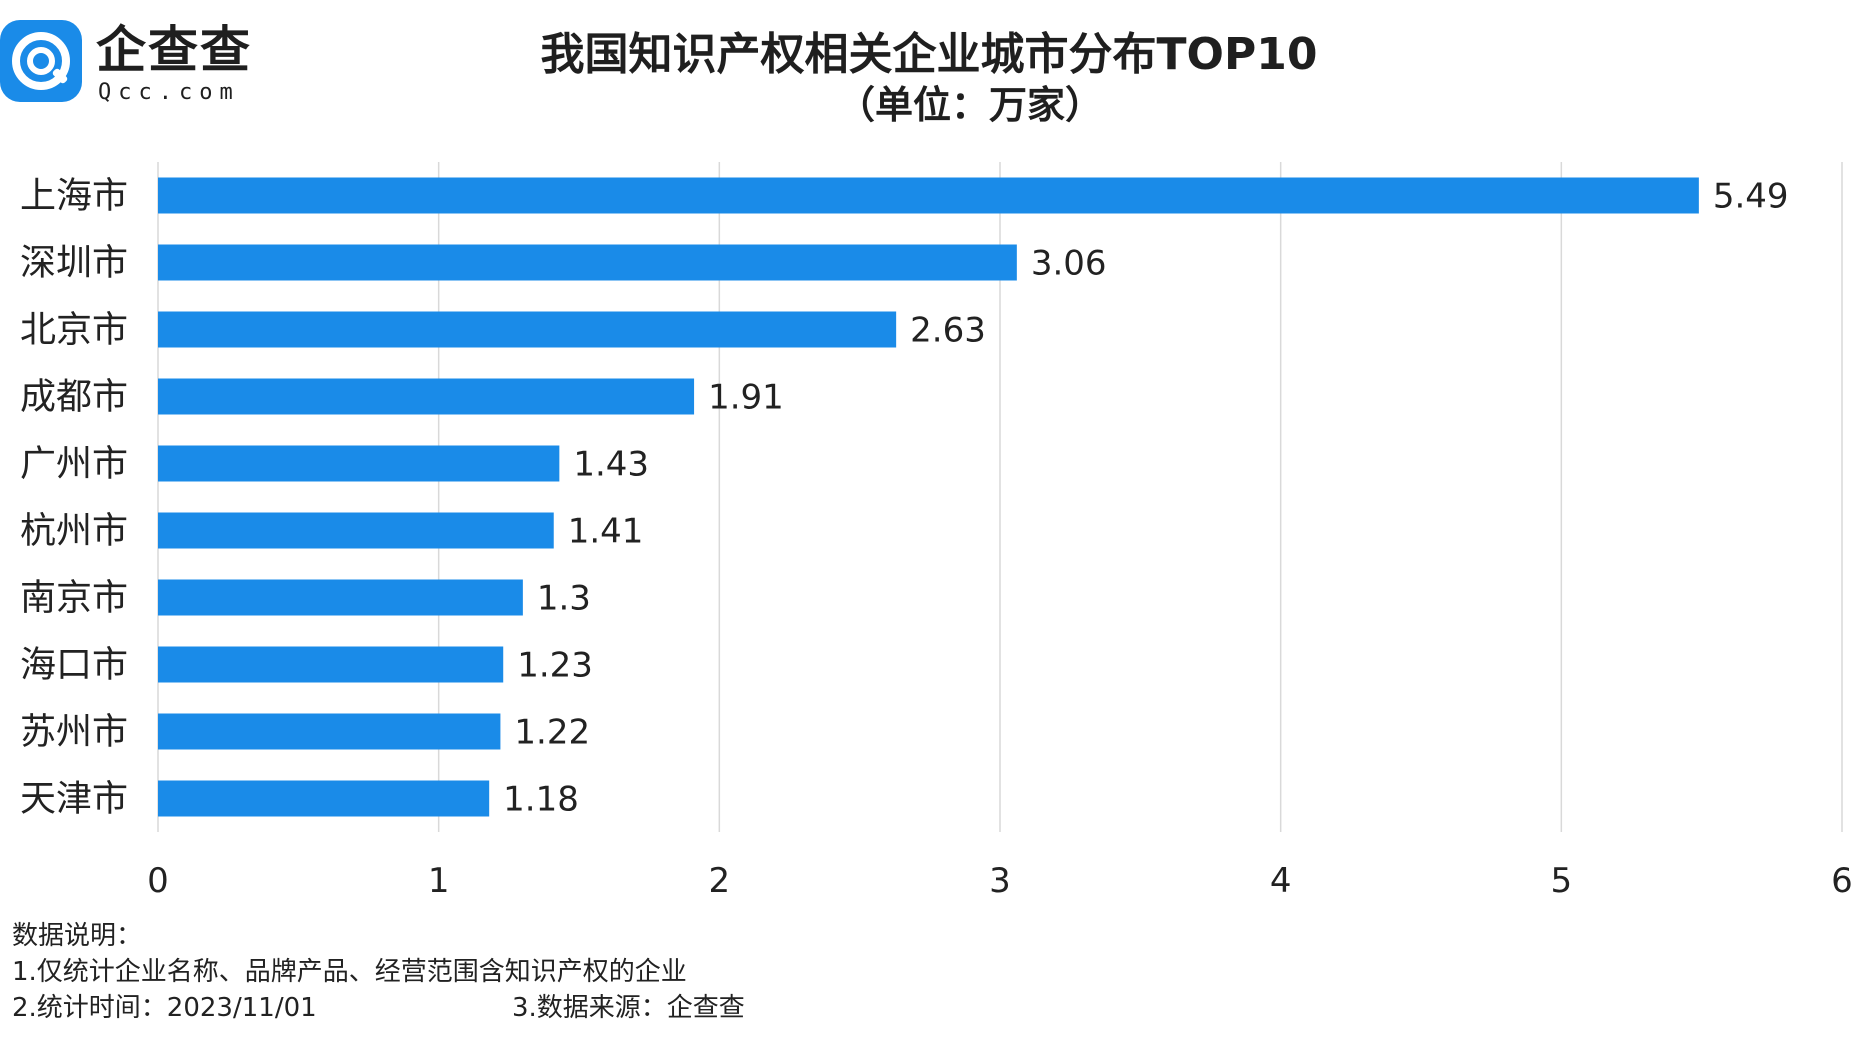 The height and width of the screenshot is (1054, 1858). I want to click on x-tick-label: 4, so click(1281, 881).